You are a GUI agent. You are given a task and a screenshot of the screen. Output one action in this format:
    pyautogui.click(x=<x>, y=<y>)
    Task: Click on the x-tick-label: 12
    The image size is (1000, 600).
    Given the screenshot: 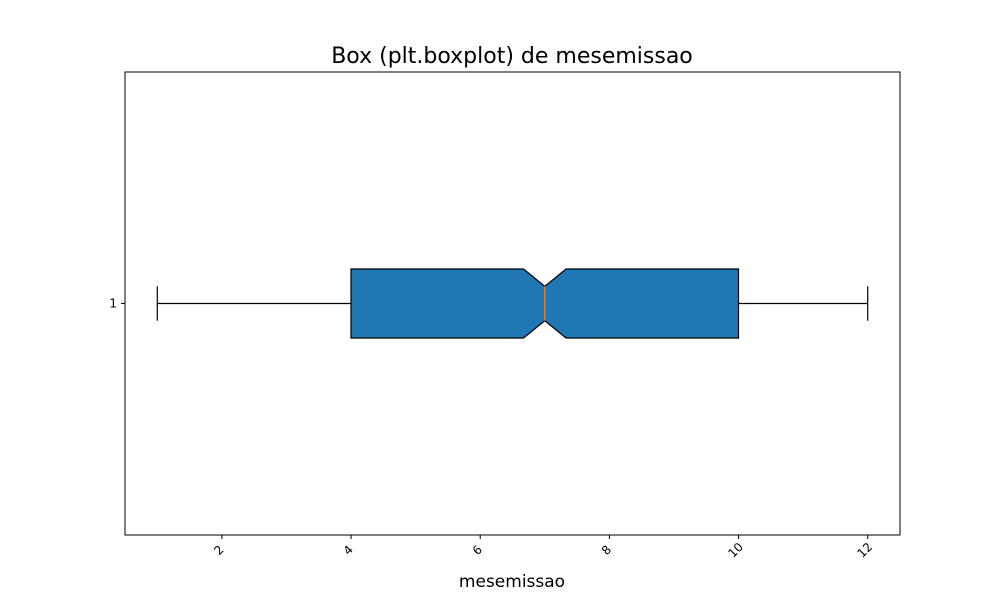 What is the action you would take?
    pyautogui.click(x=865, y=550)
    